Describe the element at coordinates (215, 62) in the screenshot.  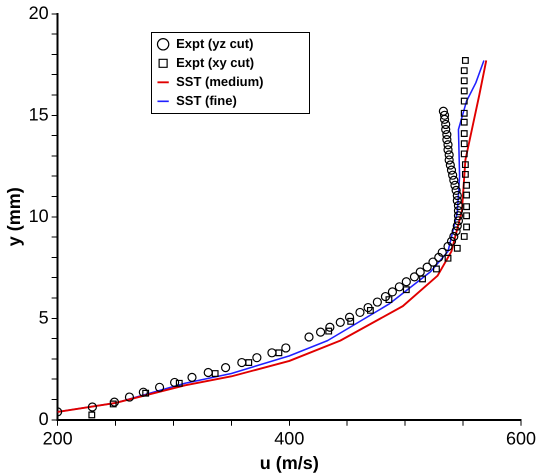
I see `legend-label: Expt (xy cut)` at that location.